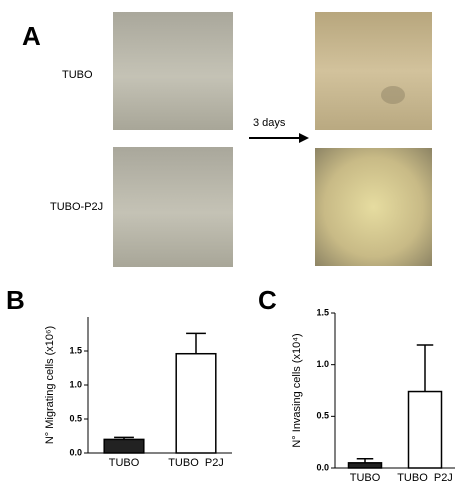  I want to click on y-axis-label: N° Migrating cells (x10⁶), so click(50, 385).